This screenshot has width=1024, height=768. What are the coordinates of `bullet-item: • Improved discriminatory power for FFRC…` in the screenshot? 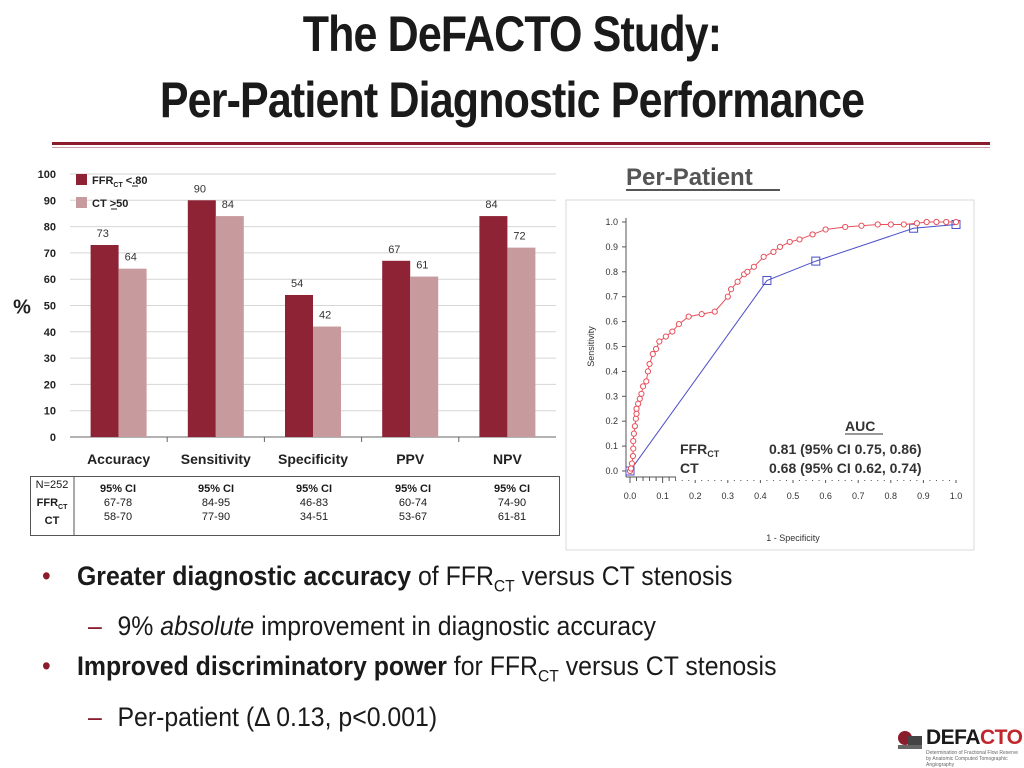 It's located at (483, 671).